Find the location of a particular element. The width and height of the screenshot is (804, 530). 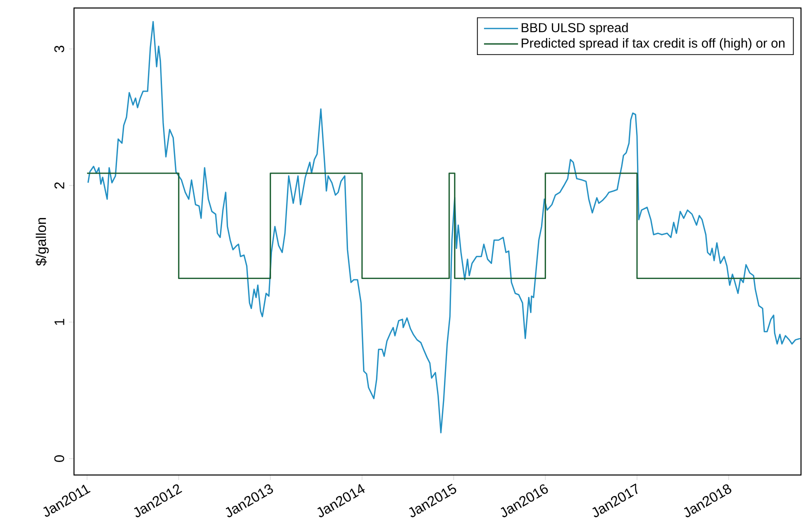

y-tick-label: 1 is located at coordinates (59, 321).